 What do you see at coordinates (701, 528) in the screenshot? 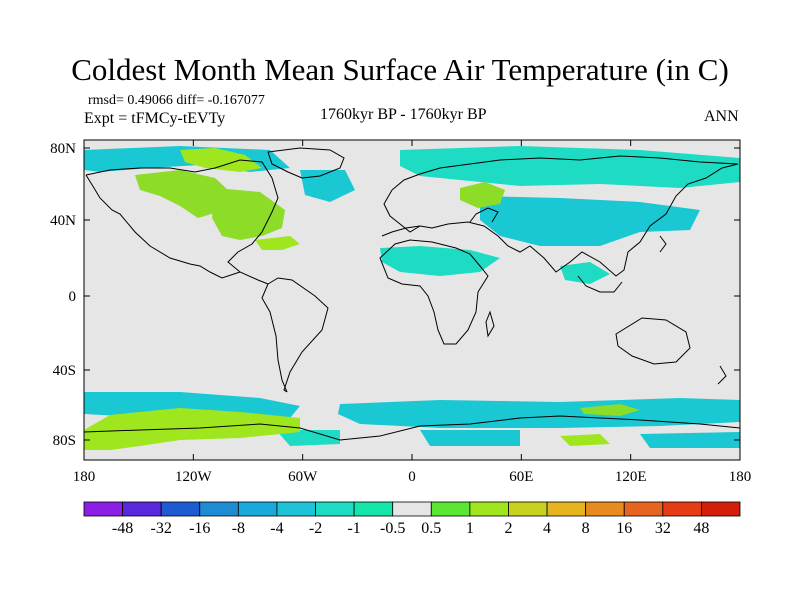
I see `colorbar-label: 48` at bounding box center [701, 528].